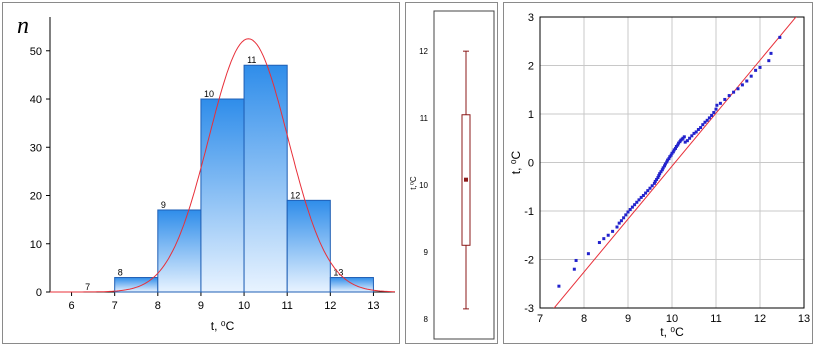 The width and height of the screenshot is (815, 346). I want to click on histogram-y-tick-label: 30, so click(36, 148).